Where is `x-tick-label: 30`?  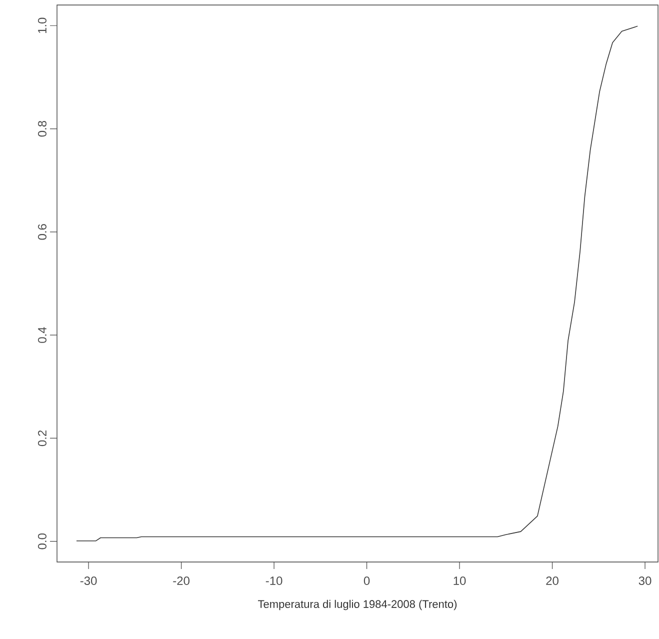 x-tick-label: 30 is located at coordinates (645, 581).